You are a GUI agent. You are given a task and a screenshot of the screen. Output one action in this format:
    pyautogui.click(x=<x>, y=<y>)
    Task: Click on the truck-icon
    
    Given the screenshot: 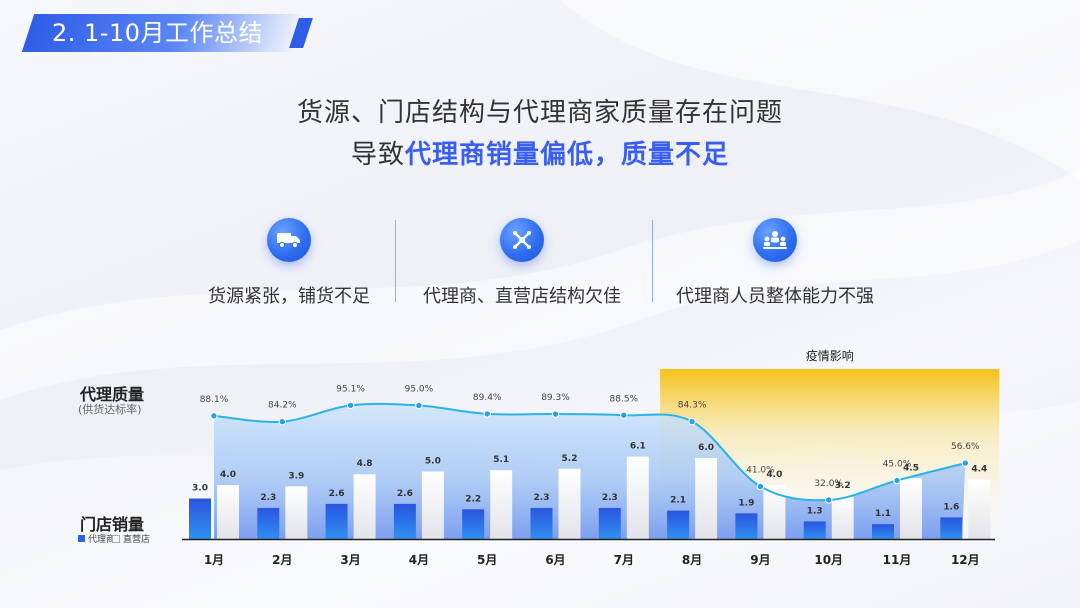 What is the action you would take?
    pyautogui.click(x=289, y=240)
    